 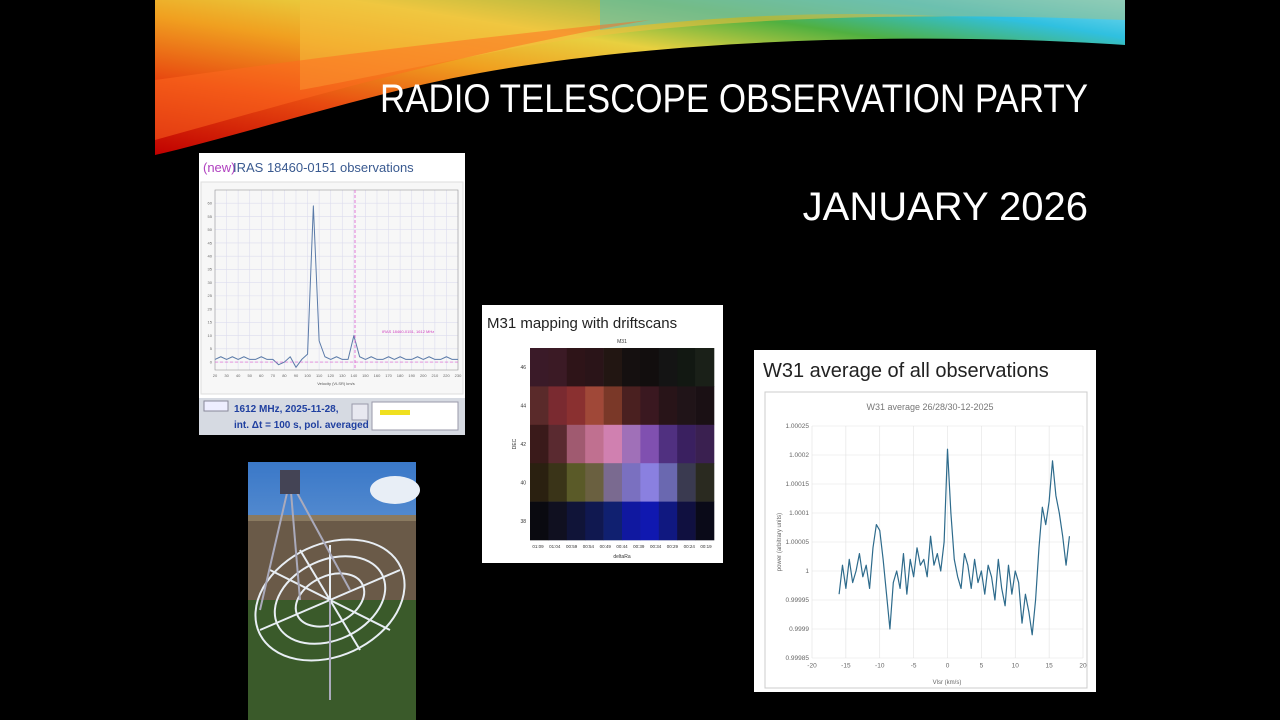 I want to click on x-tick-label: 01:04, so click(x=555, y=546).